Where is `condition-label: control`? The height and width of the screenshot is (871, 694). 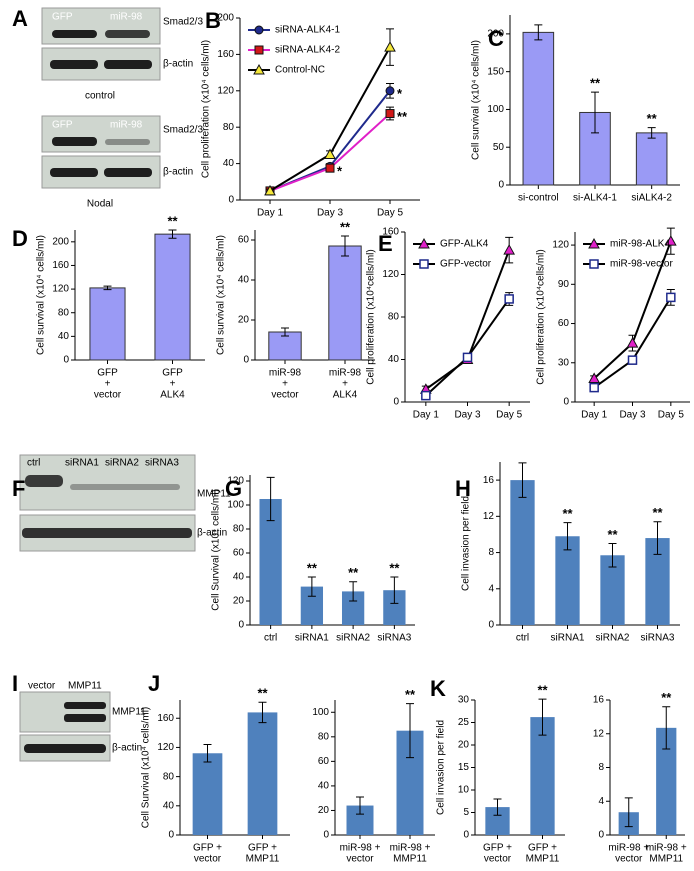 condition-label: control is located at coordinates (100, 96).